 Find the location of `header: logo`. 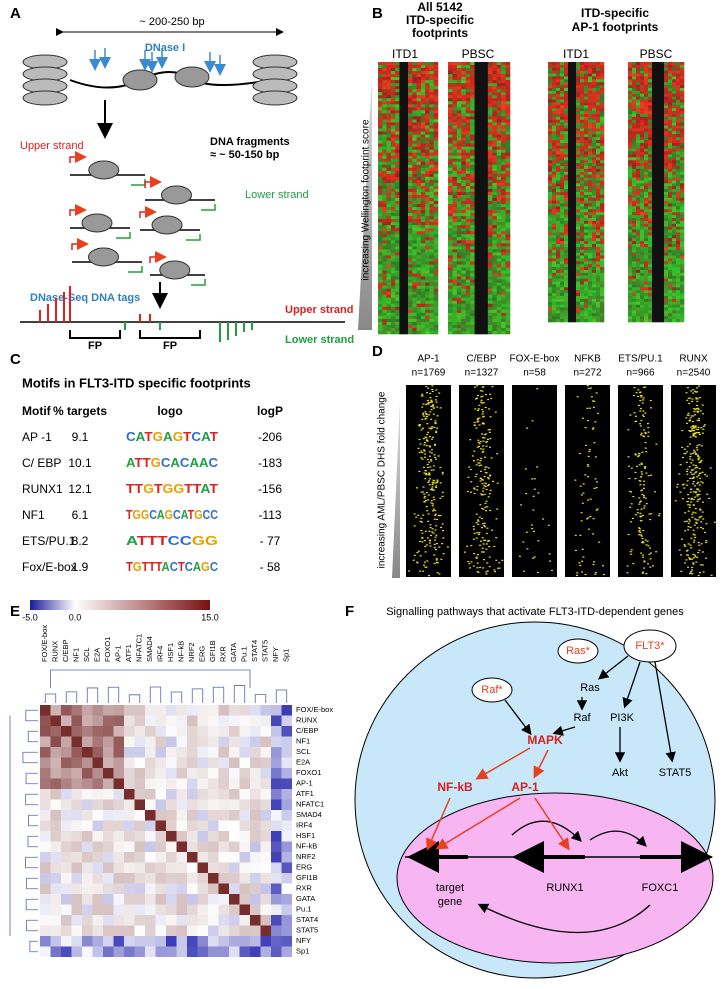

header: logo is located at coordinates (169, 411).